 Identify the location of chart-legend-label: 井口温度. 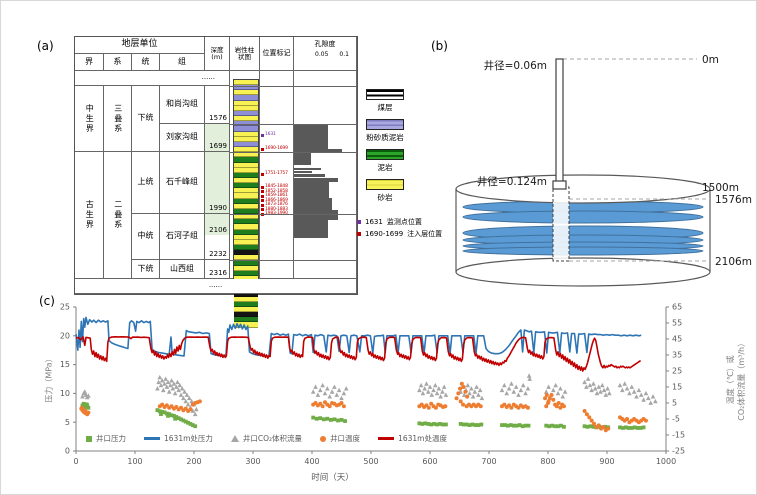
(345, 438).